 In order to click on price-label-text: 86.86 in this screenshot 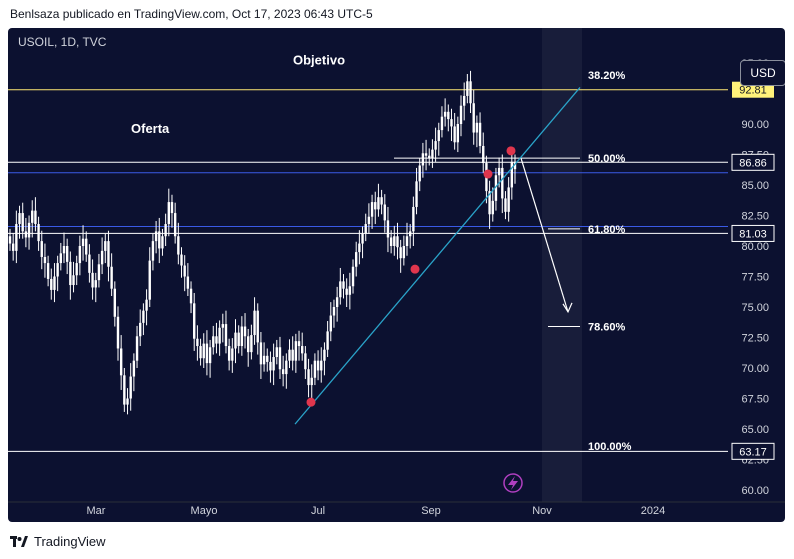, I will do `click(753, 163)`.